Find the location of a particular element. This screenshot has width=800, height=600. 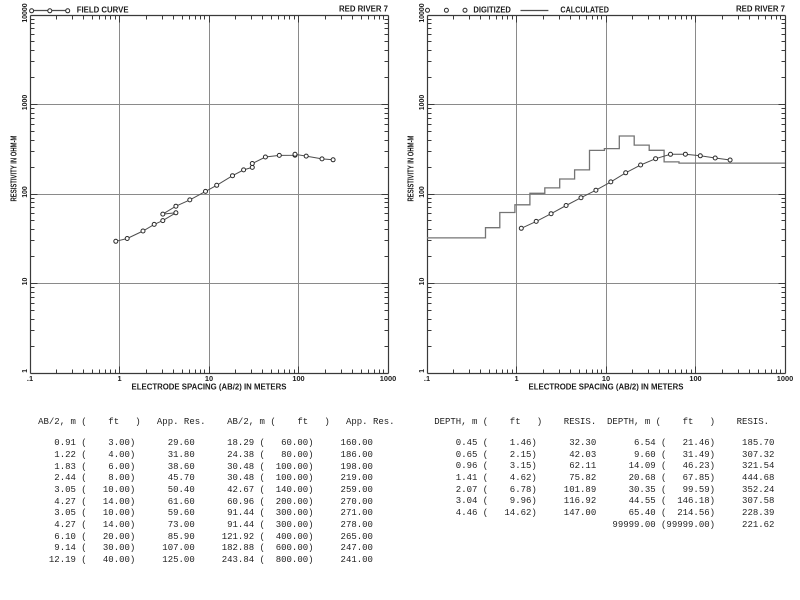

svg-text: CALCULATED is located at coordinates (584, 9).